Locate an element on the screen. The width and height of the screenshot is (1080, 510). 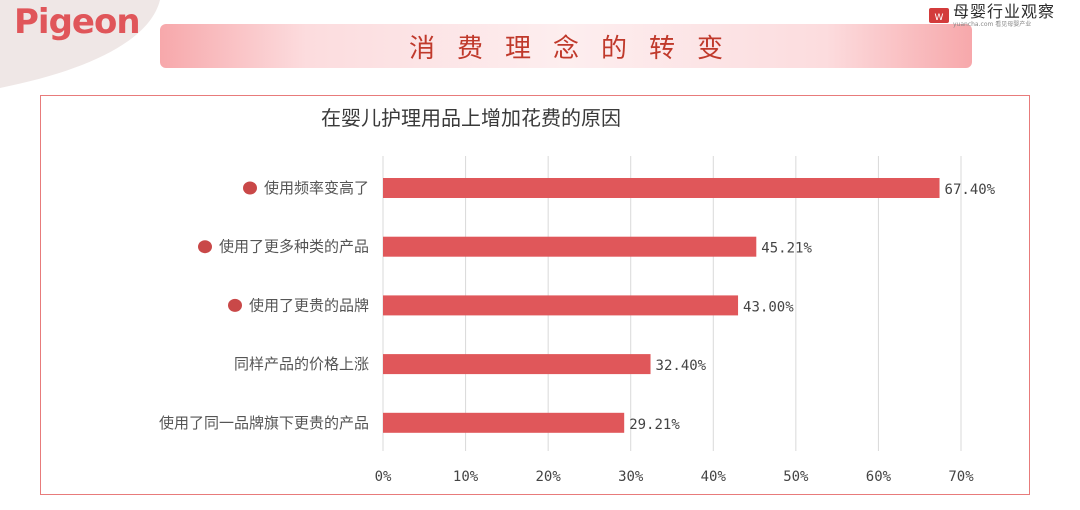
value-label: 29.21% is located at coordinates (654, 425).